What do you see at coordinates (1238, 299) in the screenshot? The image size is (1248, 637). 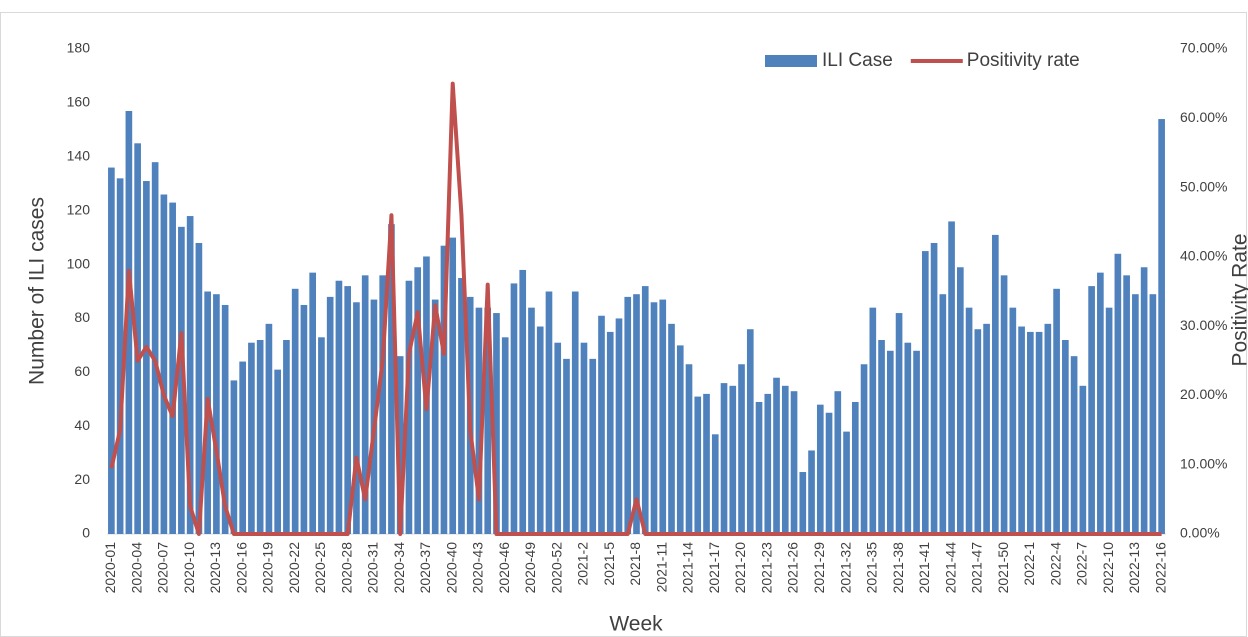 I see `y2-axis-title: Positivity Rate` at bounding box center [1238, 299].